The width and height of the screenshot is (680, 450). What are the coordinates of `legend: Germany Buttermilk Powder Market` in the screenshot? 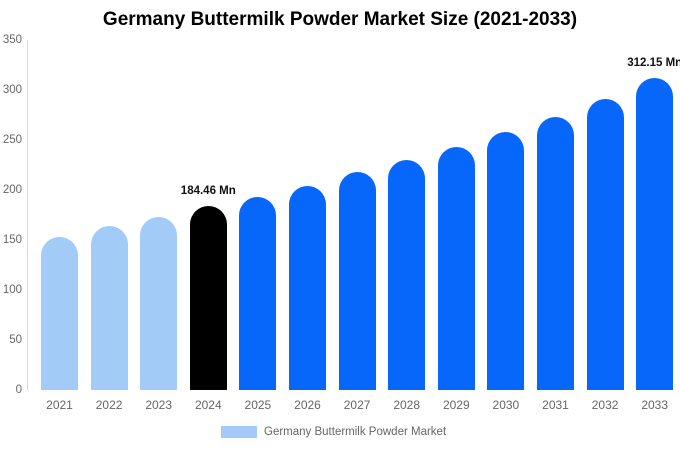 It's located at (333, 432).